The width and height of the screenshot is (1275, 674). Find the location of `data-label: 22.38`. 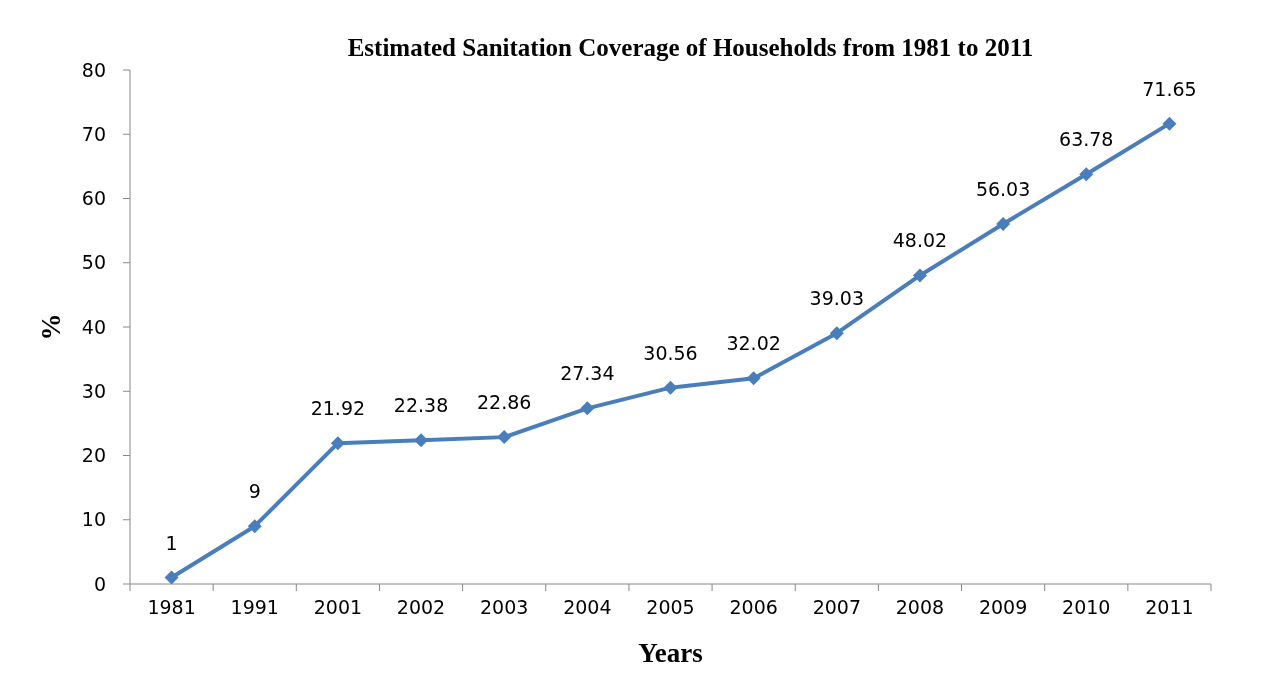

data-label: 22.38 is located at coordinates (421, 405).